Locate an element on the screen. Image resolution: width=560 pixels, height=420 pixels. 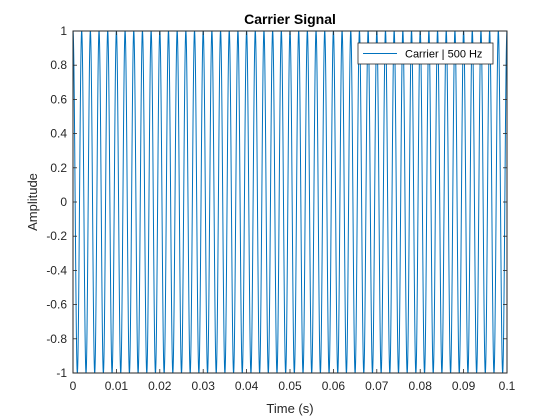
chart-title: Carrier Signal is located at coordinates (290, 19).